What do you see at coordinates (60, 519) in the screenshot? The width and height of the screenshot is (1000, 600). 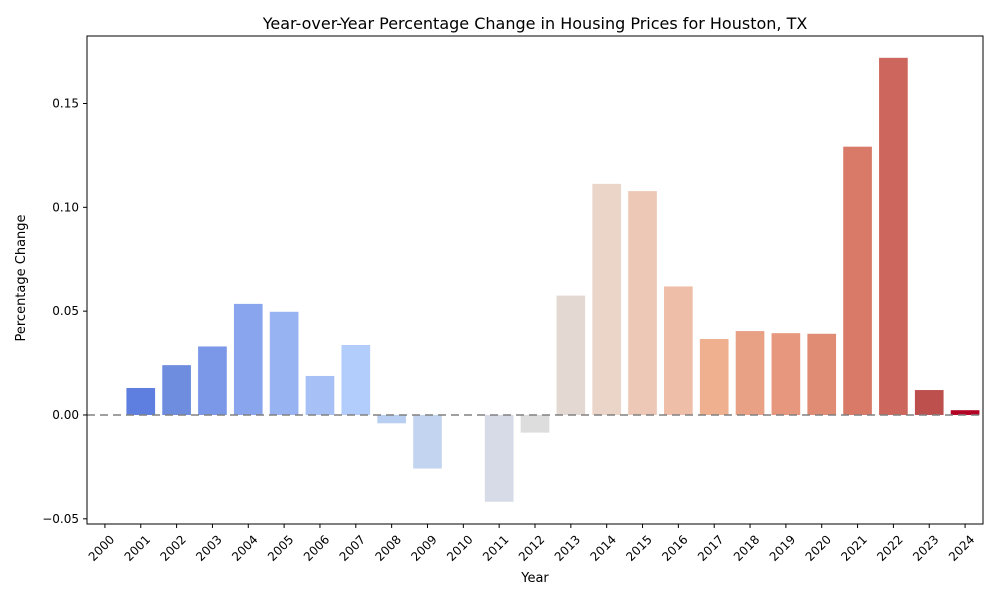 I see `y-tick-label: −0.05` at bounding box center [60, 519].